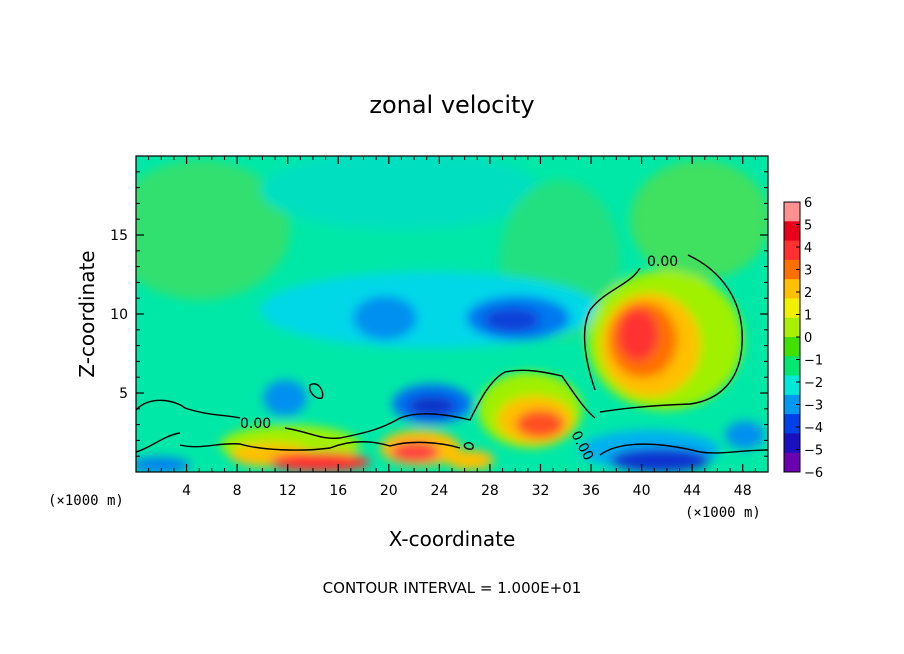  Describe the element at coordinates (808, 203) in the screenshot. I see `colorbar-tick-label: 6` at that location.